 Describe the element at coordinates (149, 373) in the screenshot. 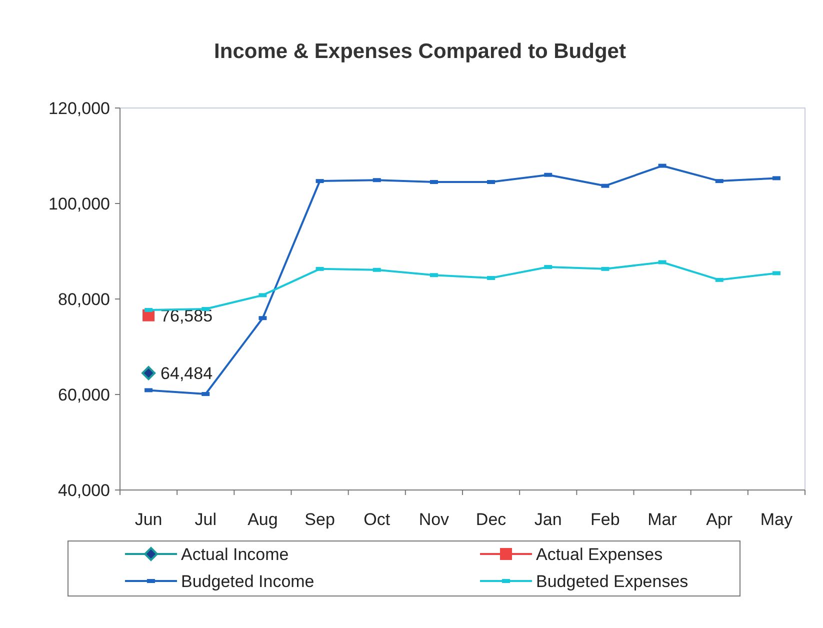

I see `point` at that location.